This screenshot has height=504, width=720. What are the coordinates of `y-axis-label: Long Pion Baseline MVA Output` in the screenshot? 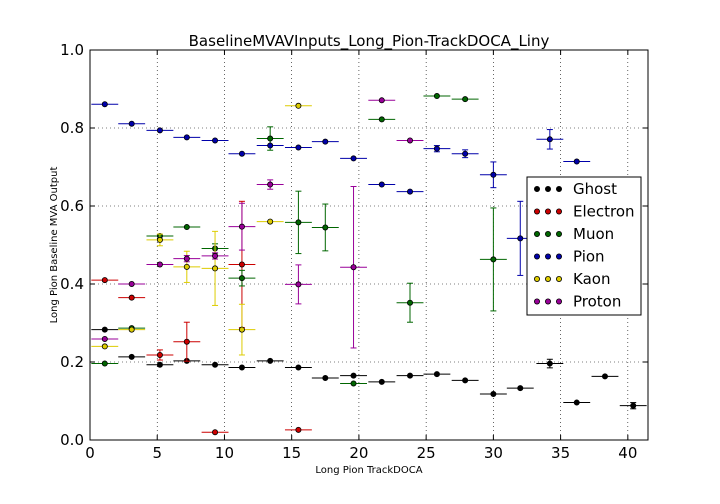 It's located at (54, 245).